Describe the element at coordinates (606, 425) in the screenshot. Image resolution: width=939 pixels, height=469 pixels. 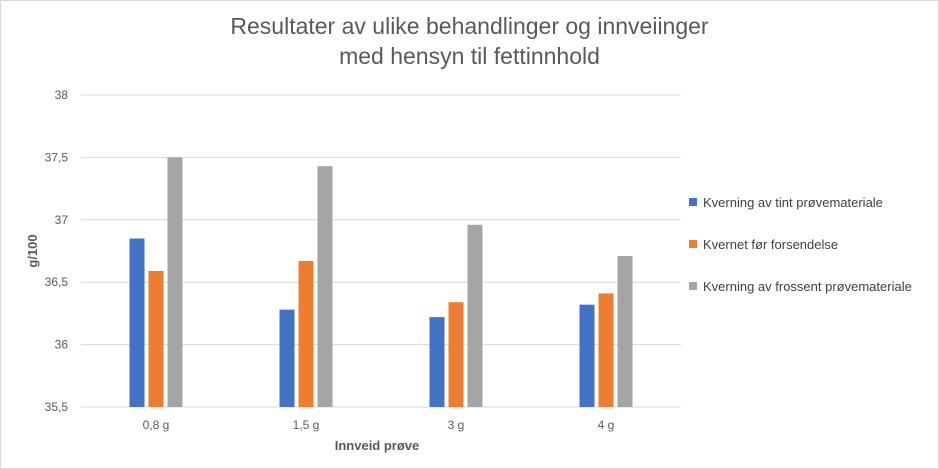
I see `x-tick-label: 4 g` at that location.